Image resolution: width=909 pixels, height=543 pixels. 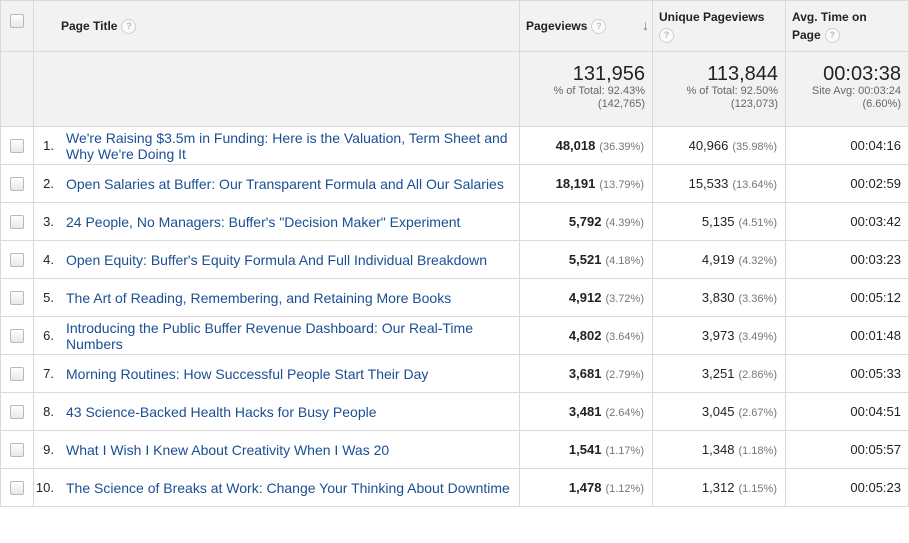 What do you see at coordinates (48, 297) in the screenshot?
I see `row-number: 5.` at bounding box center [48, 297].